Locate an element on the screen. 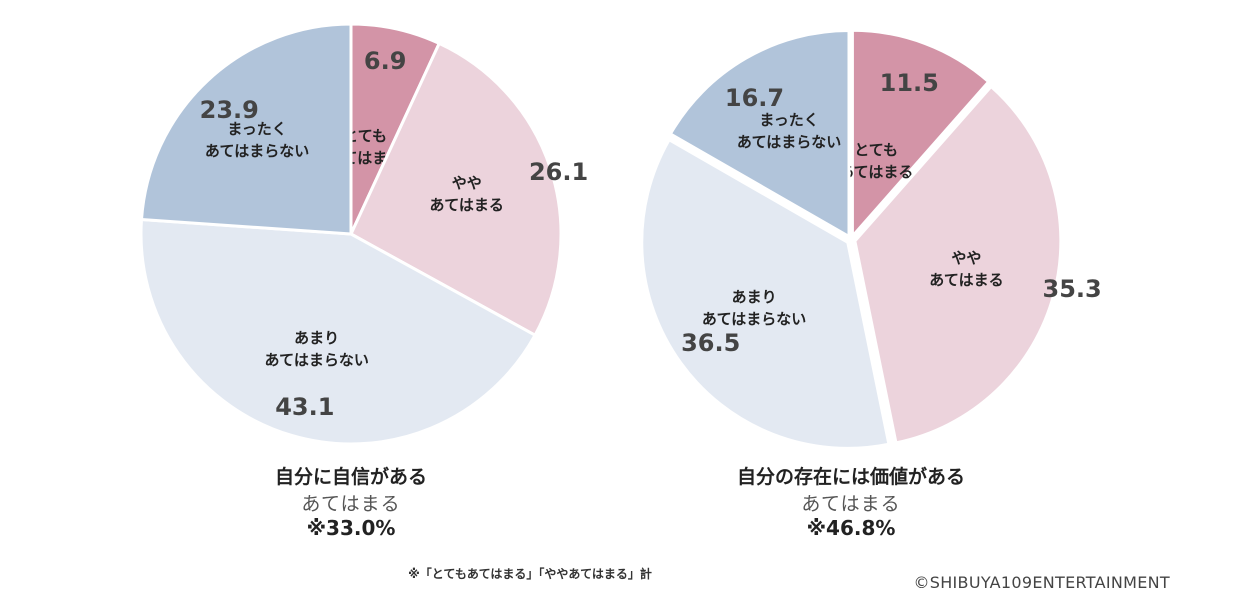  chart-2-summary-value: ※46.8% is located at coordinates (851, 528).